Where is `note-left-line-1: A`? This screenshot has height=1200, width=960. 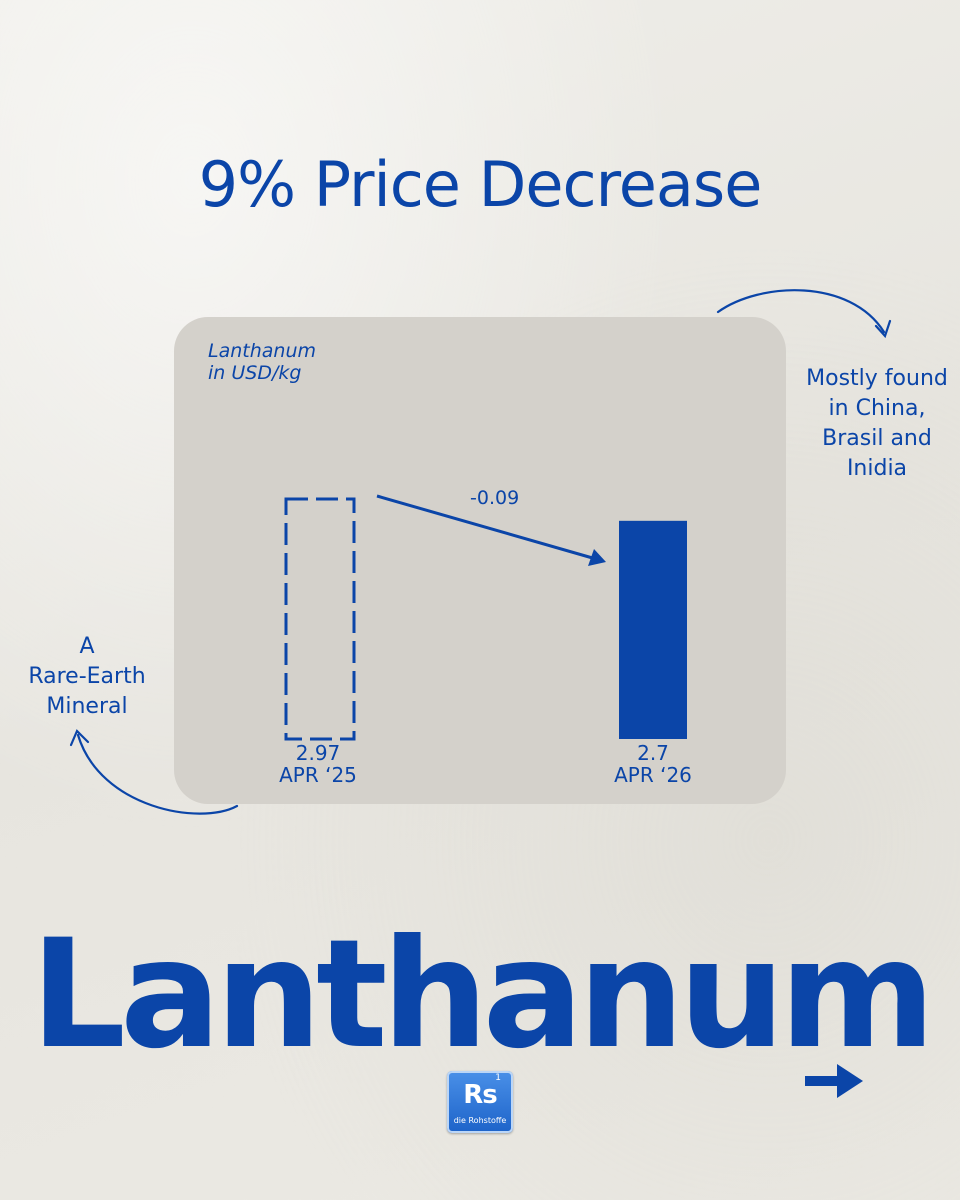 note-left-line-1: A is located at coordinates (87, 646).